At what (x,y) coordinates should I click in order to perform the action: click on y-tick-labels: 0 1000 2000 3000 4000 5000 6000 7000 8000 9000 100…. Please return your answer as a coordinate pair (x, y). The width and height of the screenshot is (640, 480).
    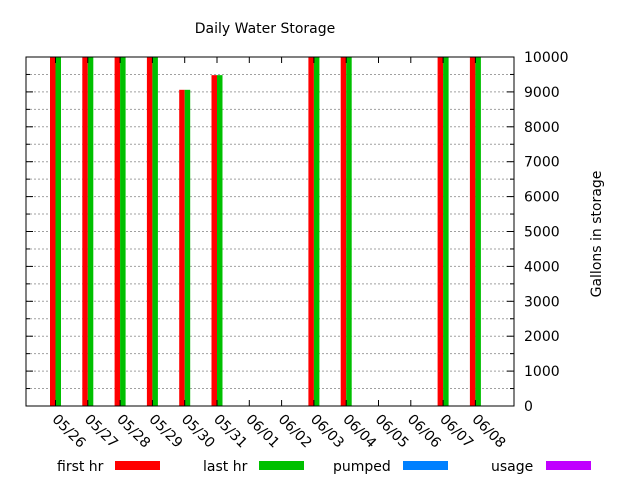
    Looking at the image, I should click on (546, 232).